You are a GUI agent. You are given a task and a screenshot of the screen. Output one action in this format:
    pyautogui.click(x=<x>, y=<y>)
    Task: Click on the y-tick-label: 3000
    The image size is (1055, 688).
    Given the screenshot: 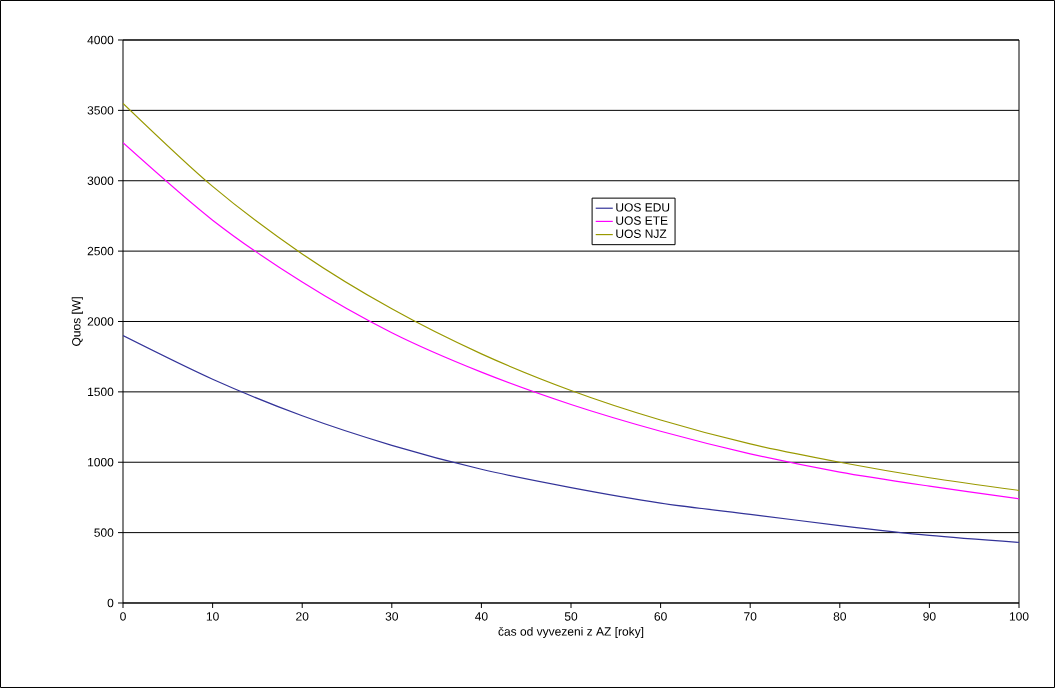 What is the action you would take?
    pyautogui.click(x=100, y=180)
    